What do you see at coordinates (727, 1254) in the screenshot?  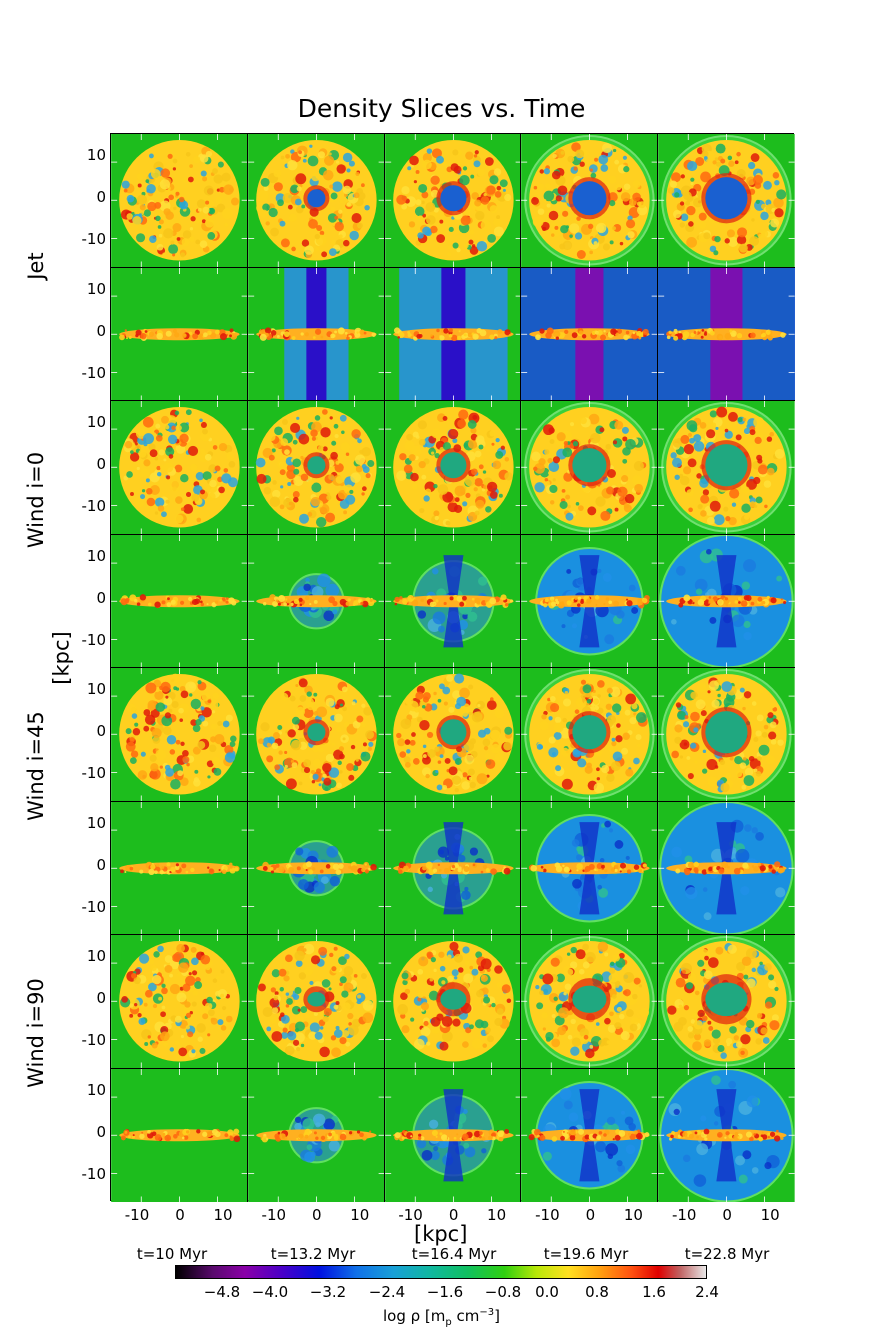 I see `time-label: t=22.8 Myr` at bounding box center [727, 1254].